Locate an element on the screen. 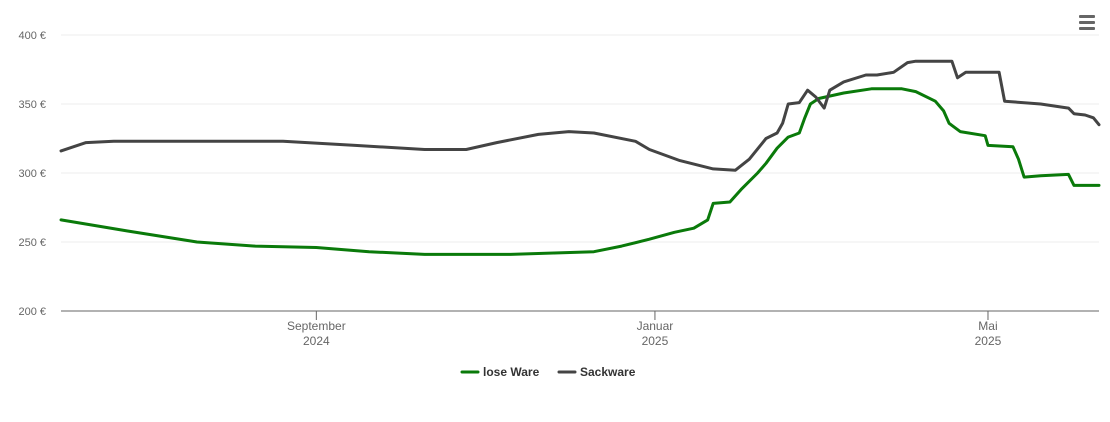 Image resolution: width=1110 pixels, height=422 pixels. legend-item-1: lose Ware is located at coordinates (500, 372).